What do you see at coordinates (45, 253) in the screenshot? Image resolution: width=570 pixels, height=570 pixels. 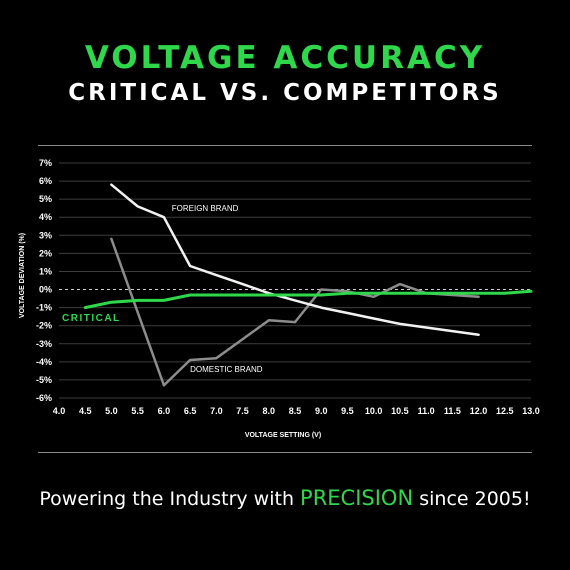 I see `y-tick-label: 2%` at bounding box center [45, 253].